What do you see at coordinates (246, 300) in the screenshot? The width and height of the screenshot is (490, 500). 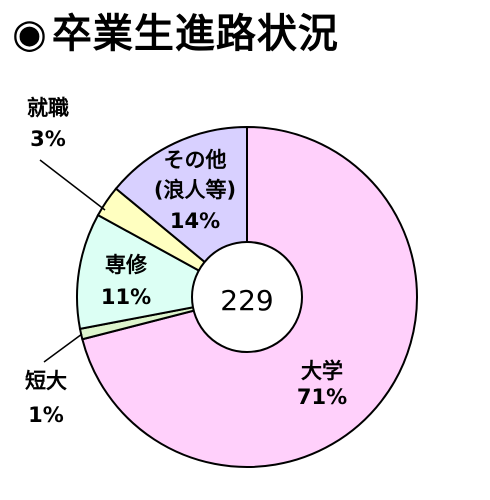 I see `center-total-label: 229` at bounding box center [246, 300].